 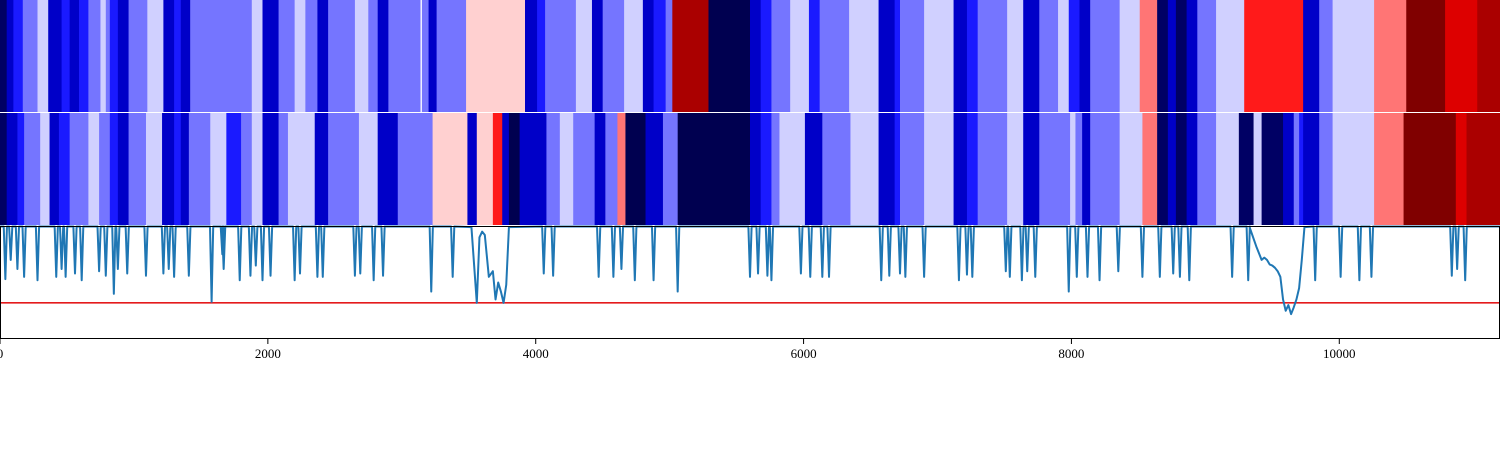 What do you see at coordinates (678, 350) in the screenshot?
I see `x-axis: 0 2000 4000 6000 8000 10000` at bounding box center [678, 350].